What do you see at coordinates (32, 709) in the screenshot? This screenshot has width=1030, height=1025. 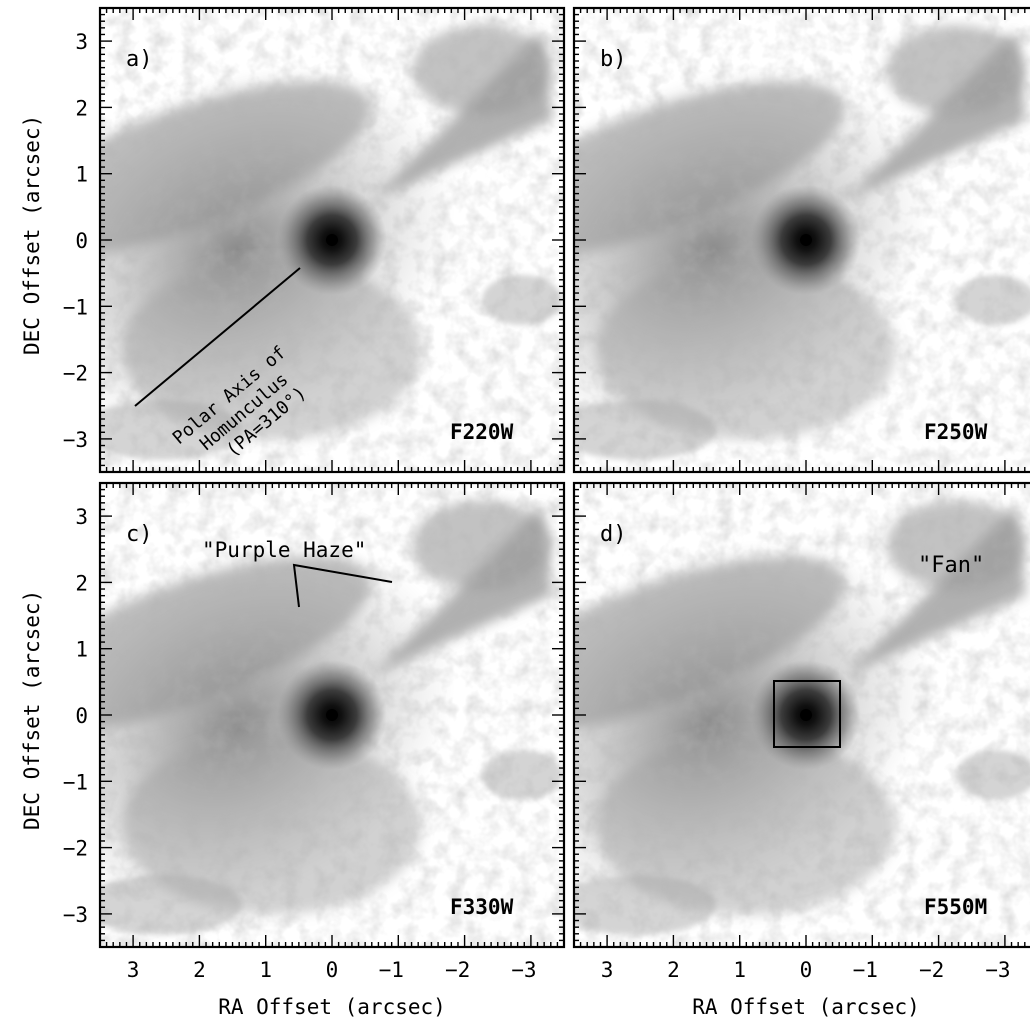 I see `dec-axis-label-bottom: DEC Offset (arcsec)` at bounding box center [32, 709].